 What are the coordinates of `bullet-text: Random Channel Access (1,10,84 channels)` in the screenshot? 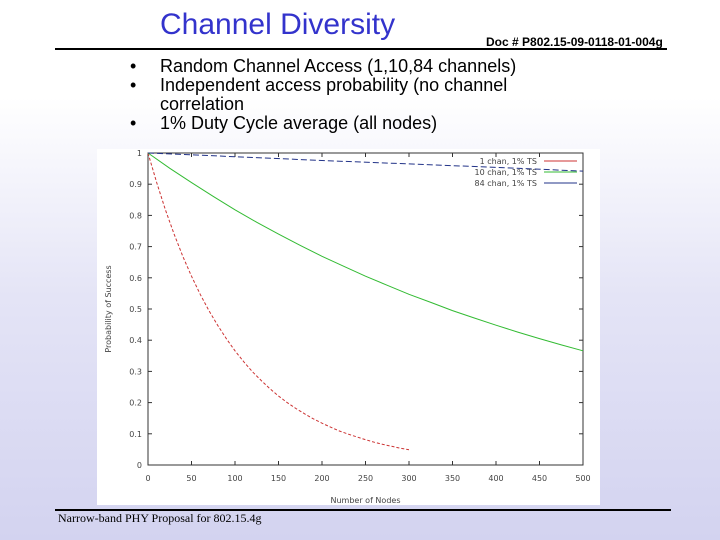 It's located at (338, 66).